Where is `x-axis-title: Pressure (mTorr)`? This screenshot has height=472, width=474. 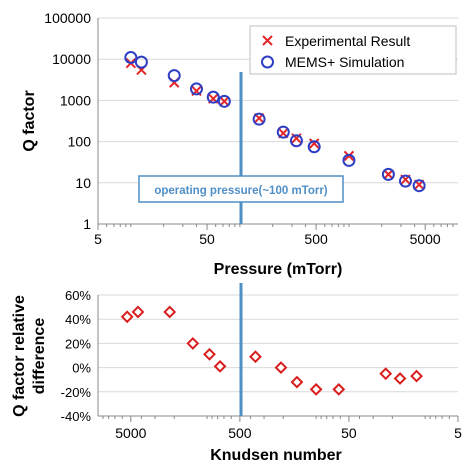 x-axis-title: Pressure (mTorr) is located at coordinates (278, 269).